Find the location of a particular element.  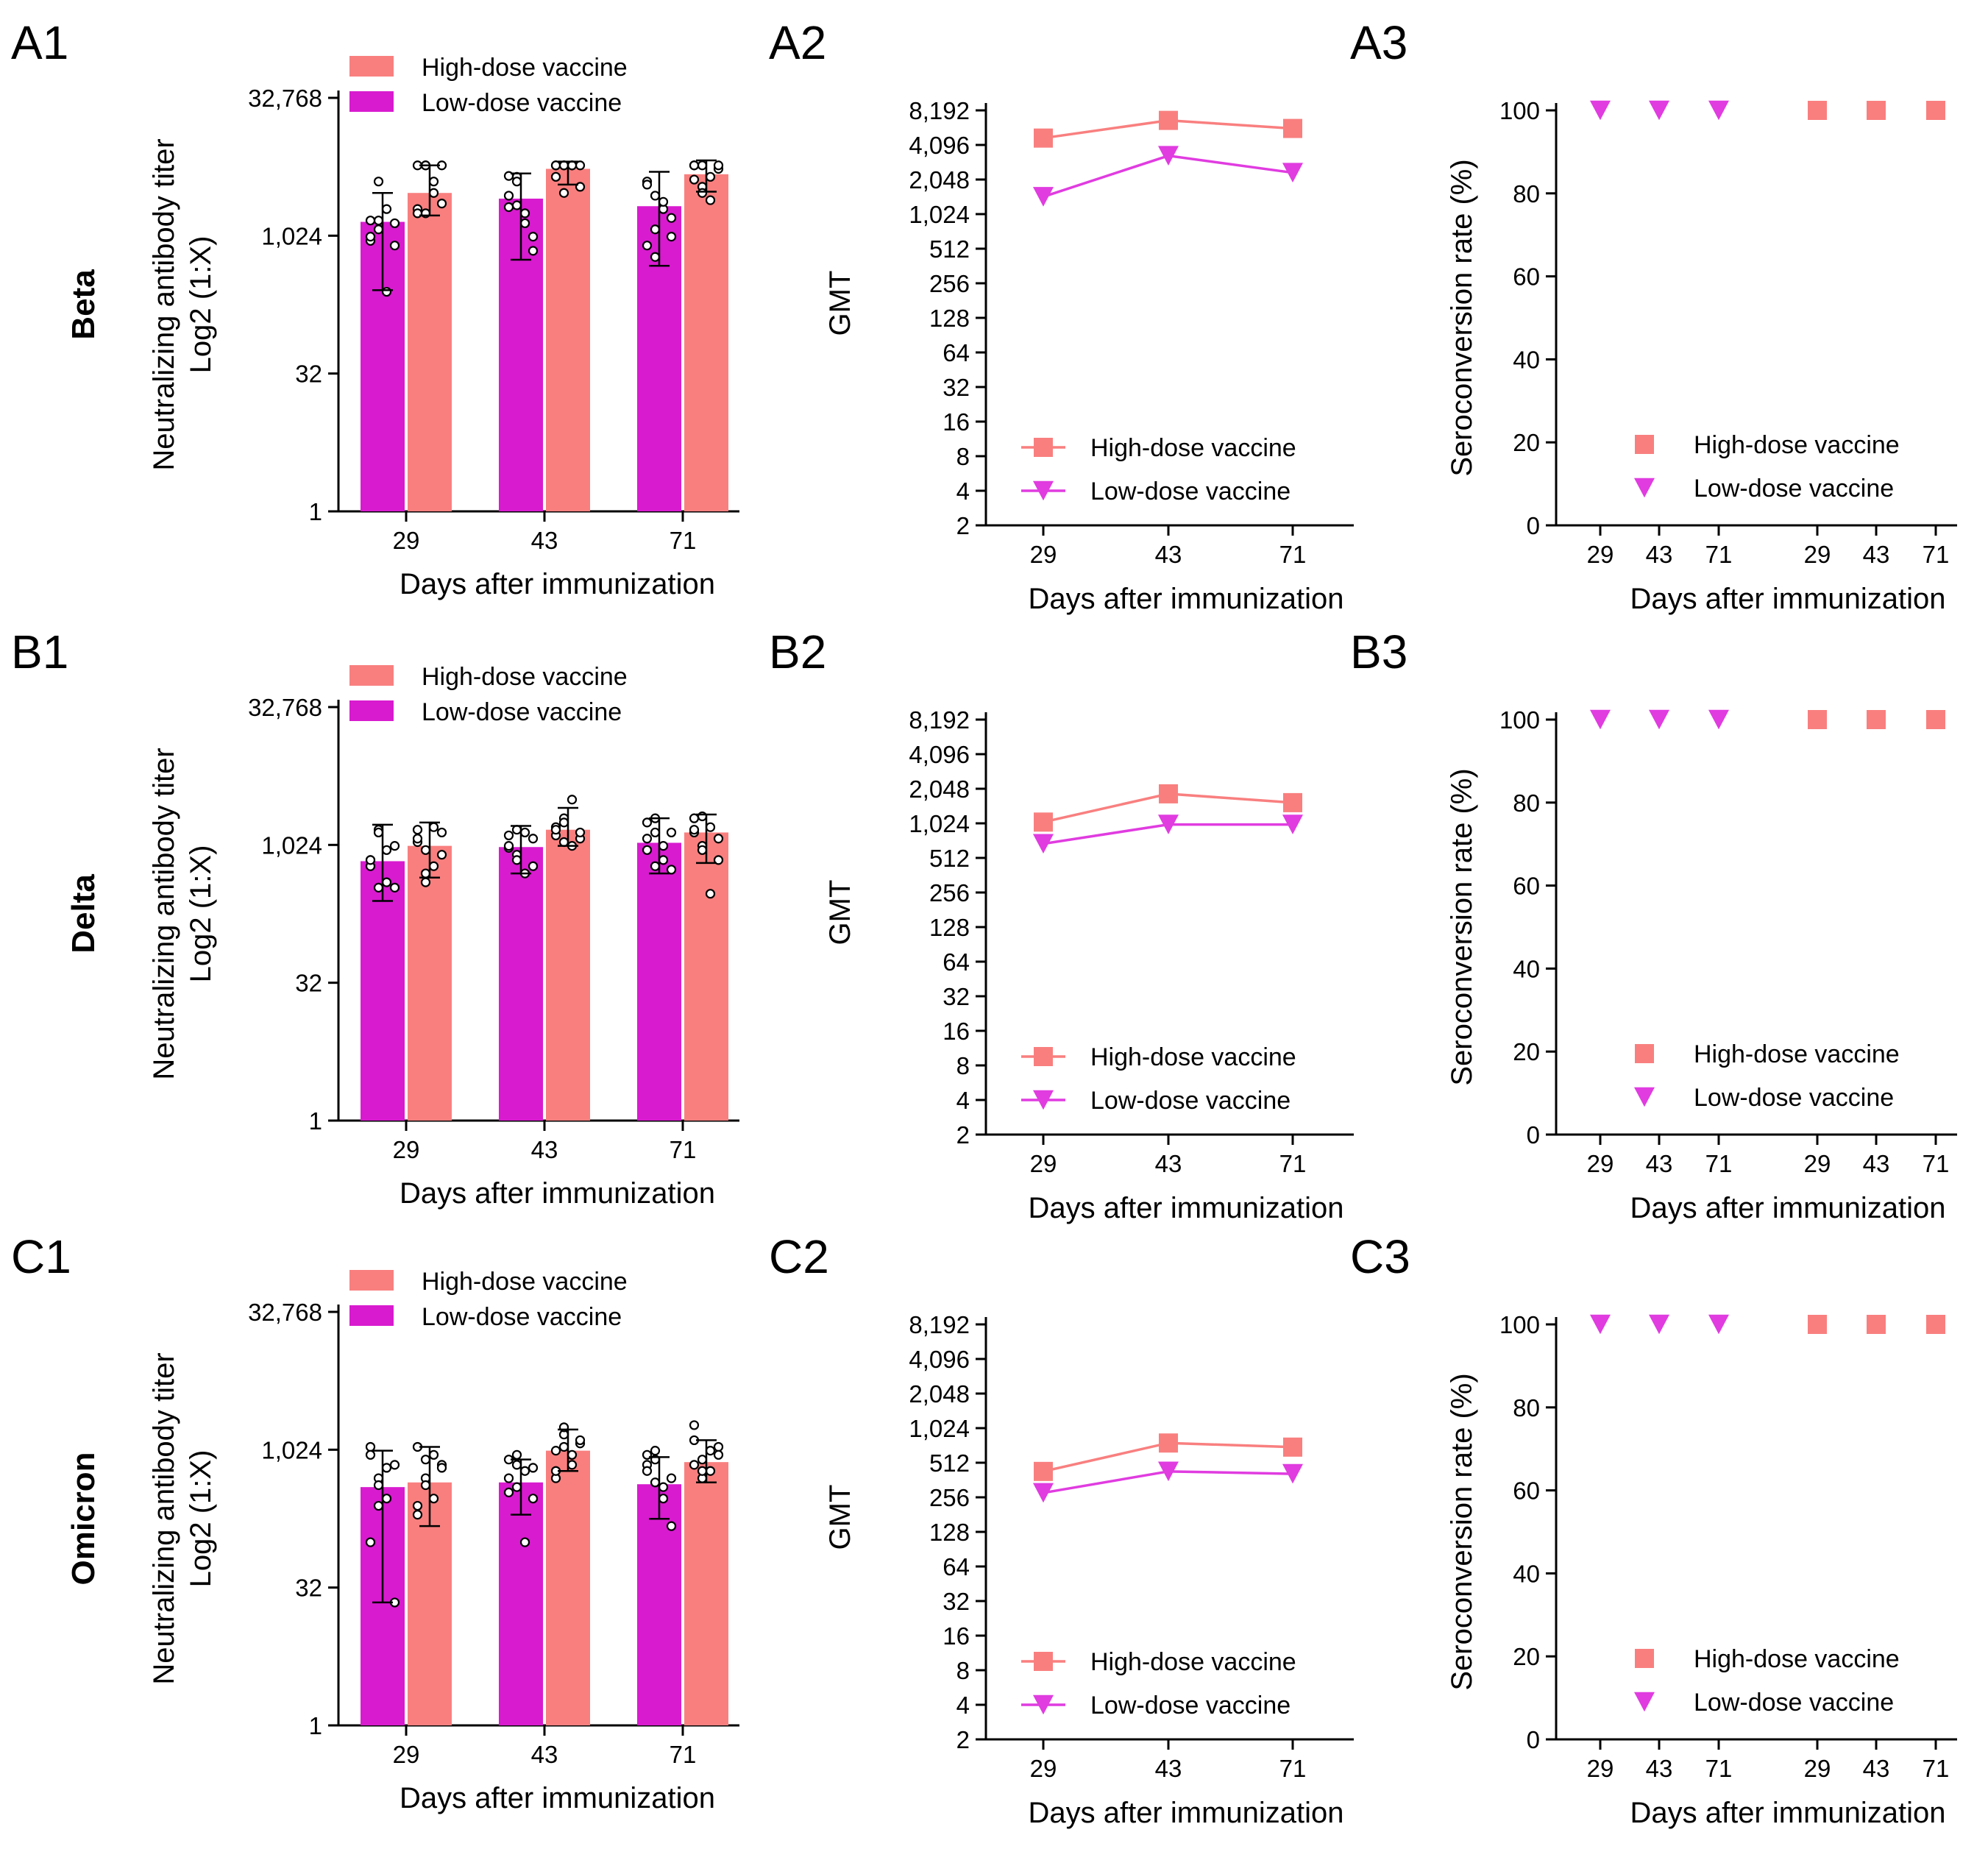

legend-label: Low-dose vaccine is located at coordinates (1190, 1706).